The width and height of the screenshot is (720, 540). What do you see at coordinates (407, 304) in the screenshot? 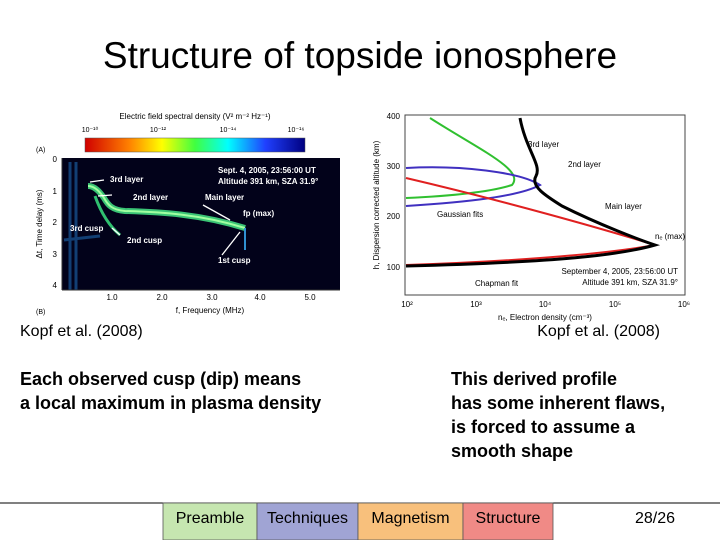
I see `x-tick-label: 10²` at bounding box center [407, 304].